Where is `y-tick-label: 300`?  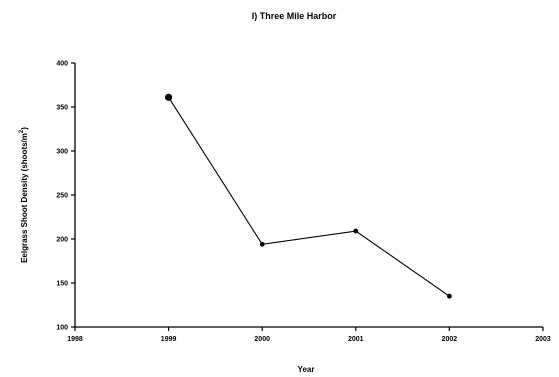
y-tick-label: 300 is located at coordinates (62, 152).